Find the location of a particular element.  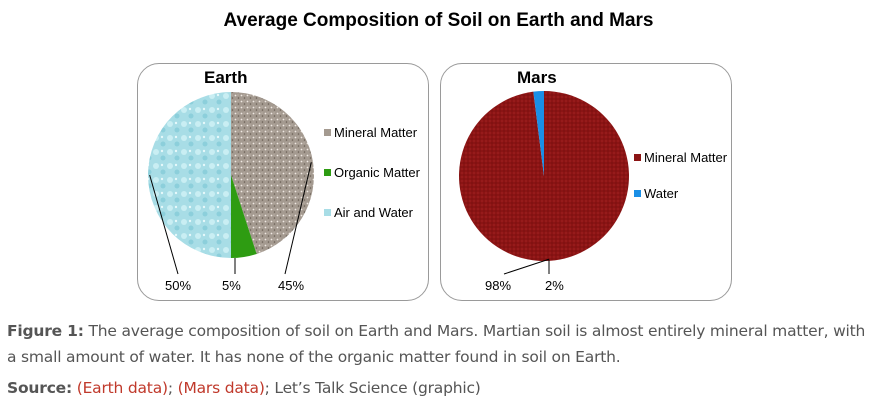

pie-slice-organic-matter is located at coordinates (244, 216).